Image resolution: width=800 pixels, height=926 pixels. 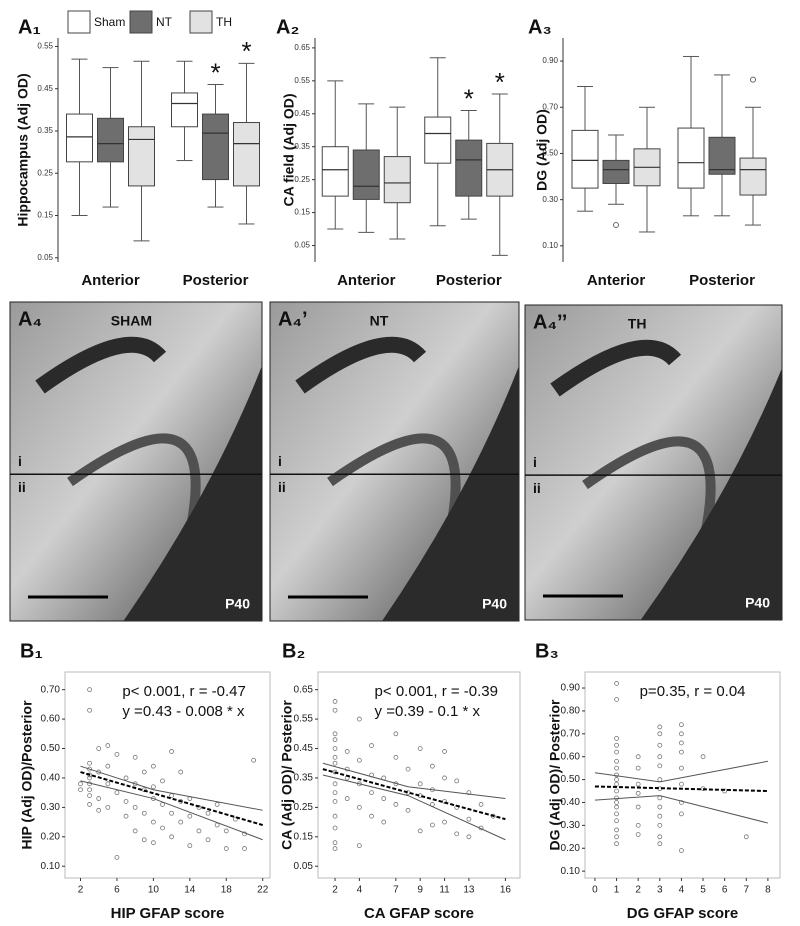 I want to click on y-tick-label: 0.90, so click(x=550, y=60).